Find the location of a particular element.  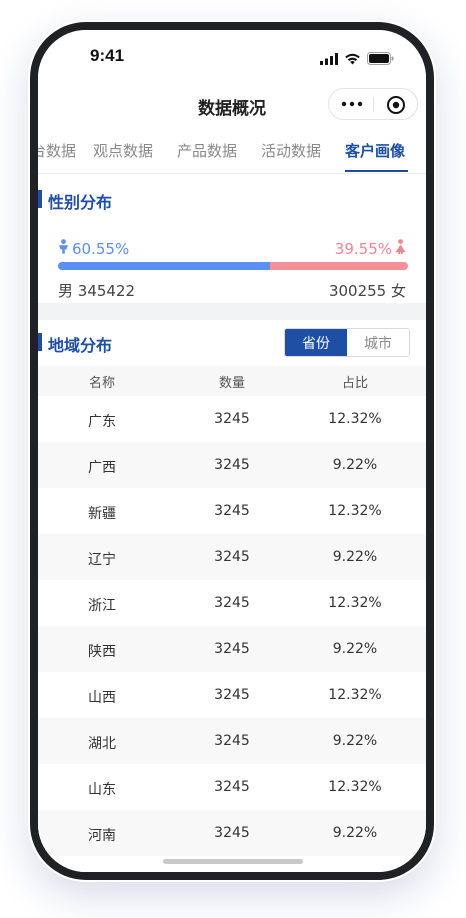

cell-name: 辽宁 is located at coordinates (102, 560).